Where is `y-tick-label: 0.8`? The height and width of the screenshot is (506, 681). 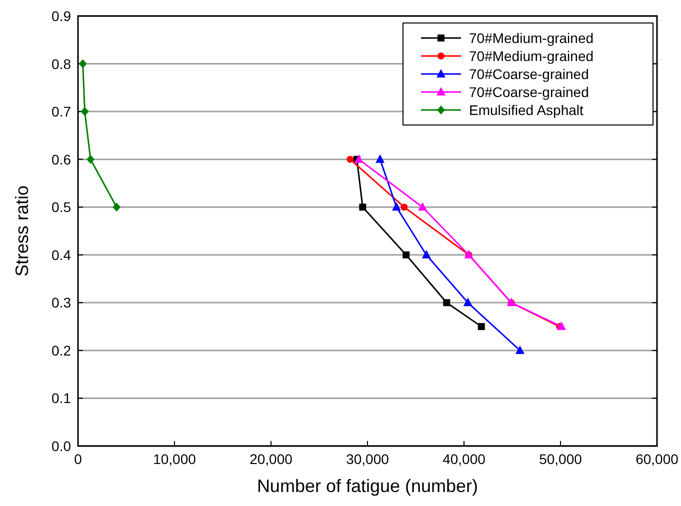
y-tick-label: 0.8 is located at coordinates (62, 64).